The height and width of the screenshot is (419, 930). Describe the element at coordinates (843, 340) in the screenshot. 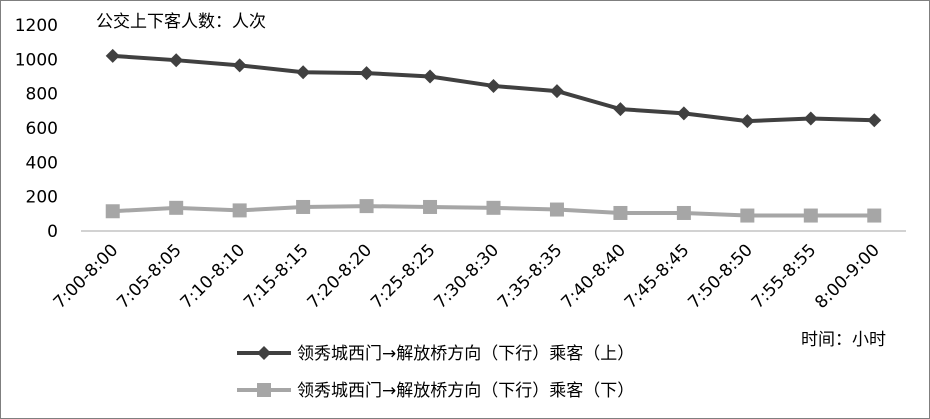

I see `x-axis-label: 时间：小时` at that location.